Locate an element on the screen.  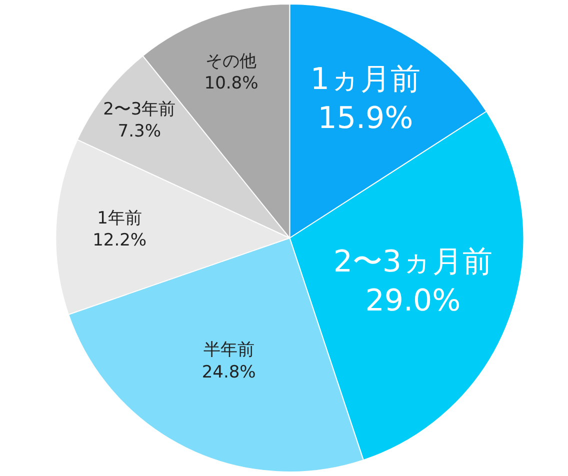
slice-label: 1年前 is located at coordinates (119, 218).